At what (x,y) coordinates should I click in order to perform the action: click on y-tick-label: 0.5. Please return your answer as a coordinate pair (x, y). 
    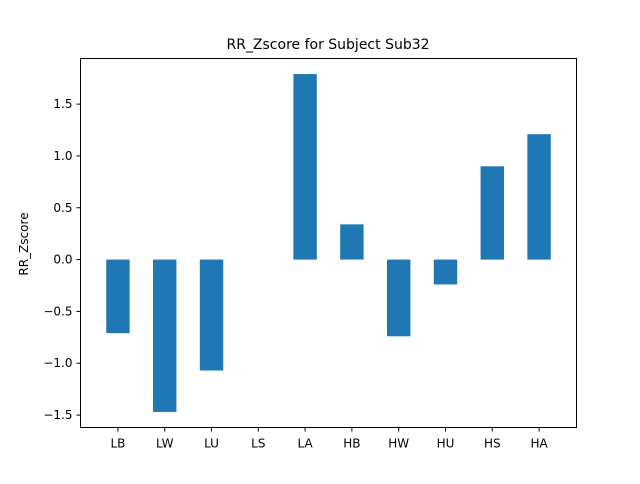
    Looking at the image, I should click on (62, 208).